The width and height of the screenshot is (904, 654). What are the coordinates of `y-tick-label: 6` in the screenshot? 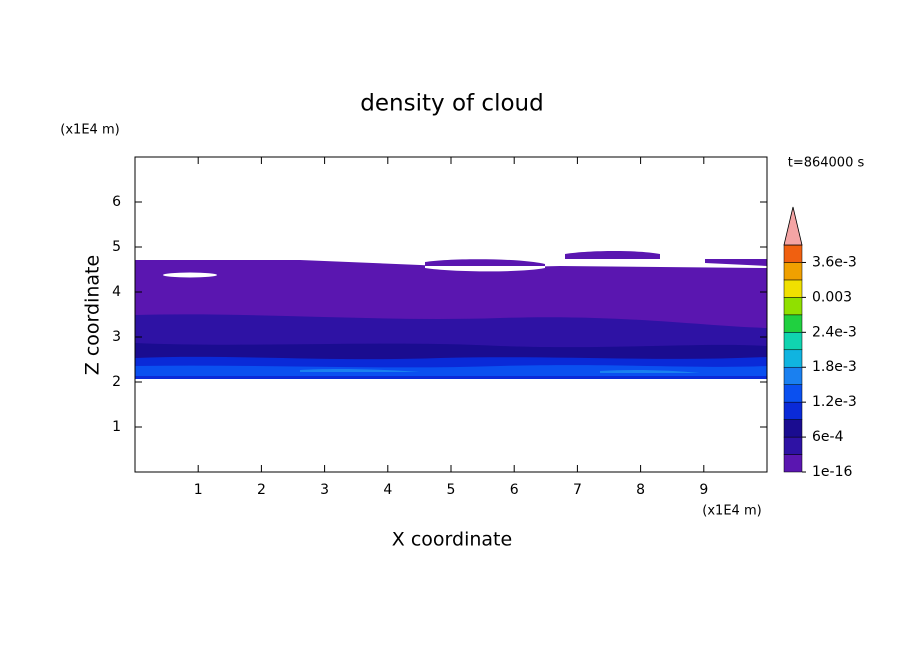 It's located at (116, 202).